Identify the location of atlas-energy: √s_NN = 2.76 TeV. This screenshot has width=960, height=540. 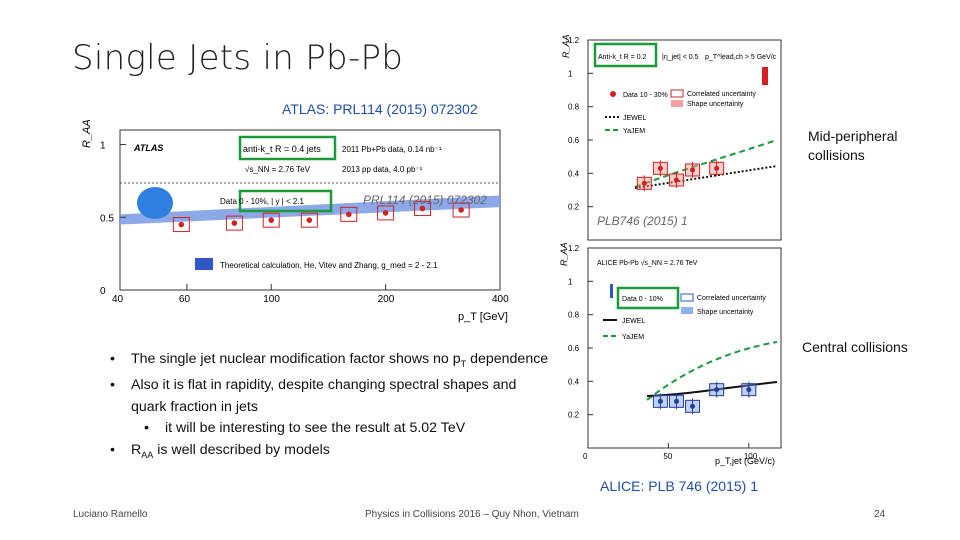
(278, 169).